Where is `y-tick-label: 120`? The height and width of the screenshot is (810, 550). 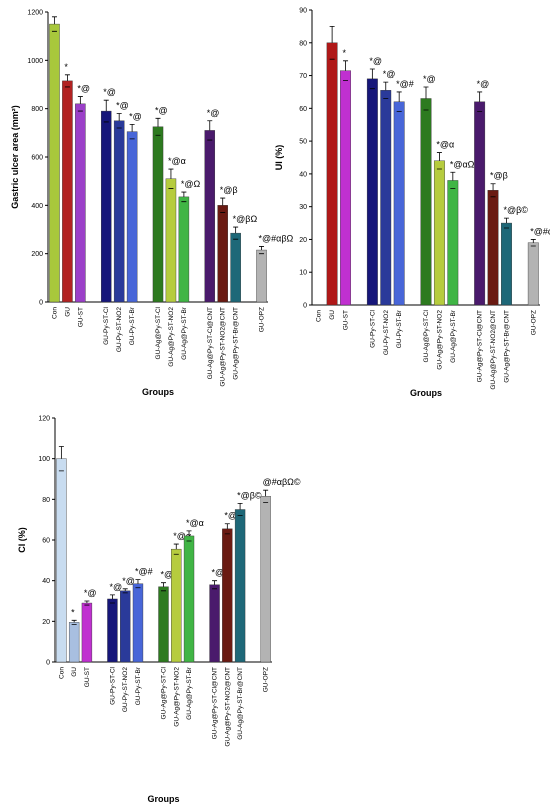
y-tick-label: 120 is located at coordinates (44, 419).